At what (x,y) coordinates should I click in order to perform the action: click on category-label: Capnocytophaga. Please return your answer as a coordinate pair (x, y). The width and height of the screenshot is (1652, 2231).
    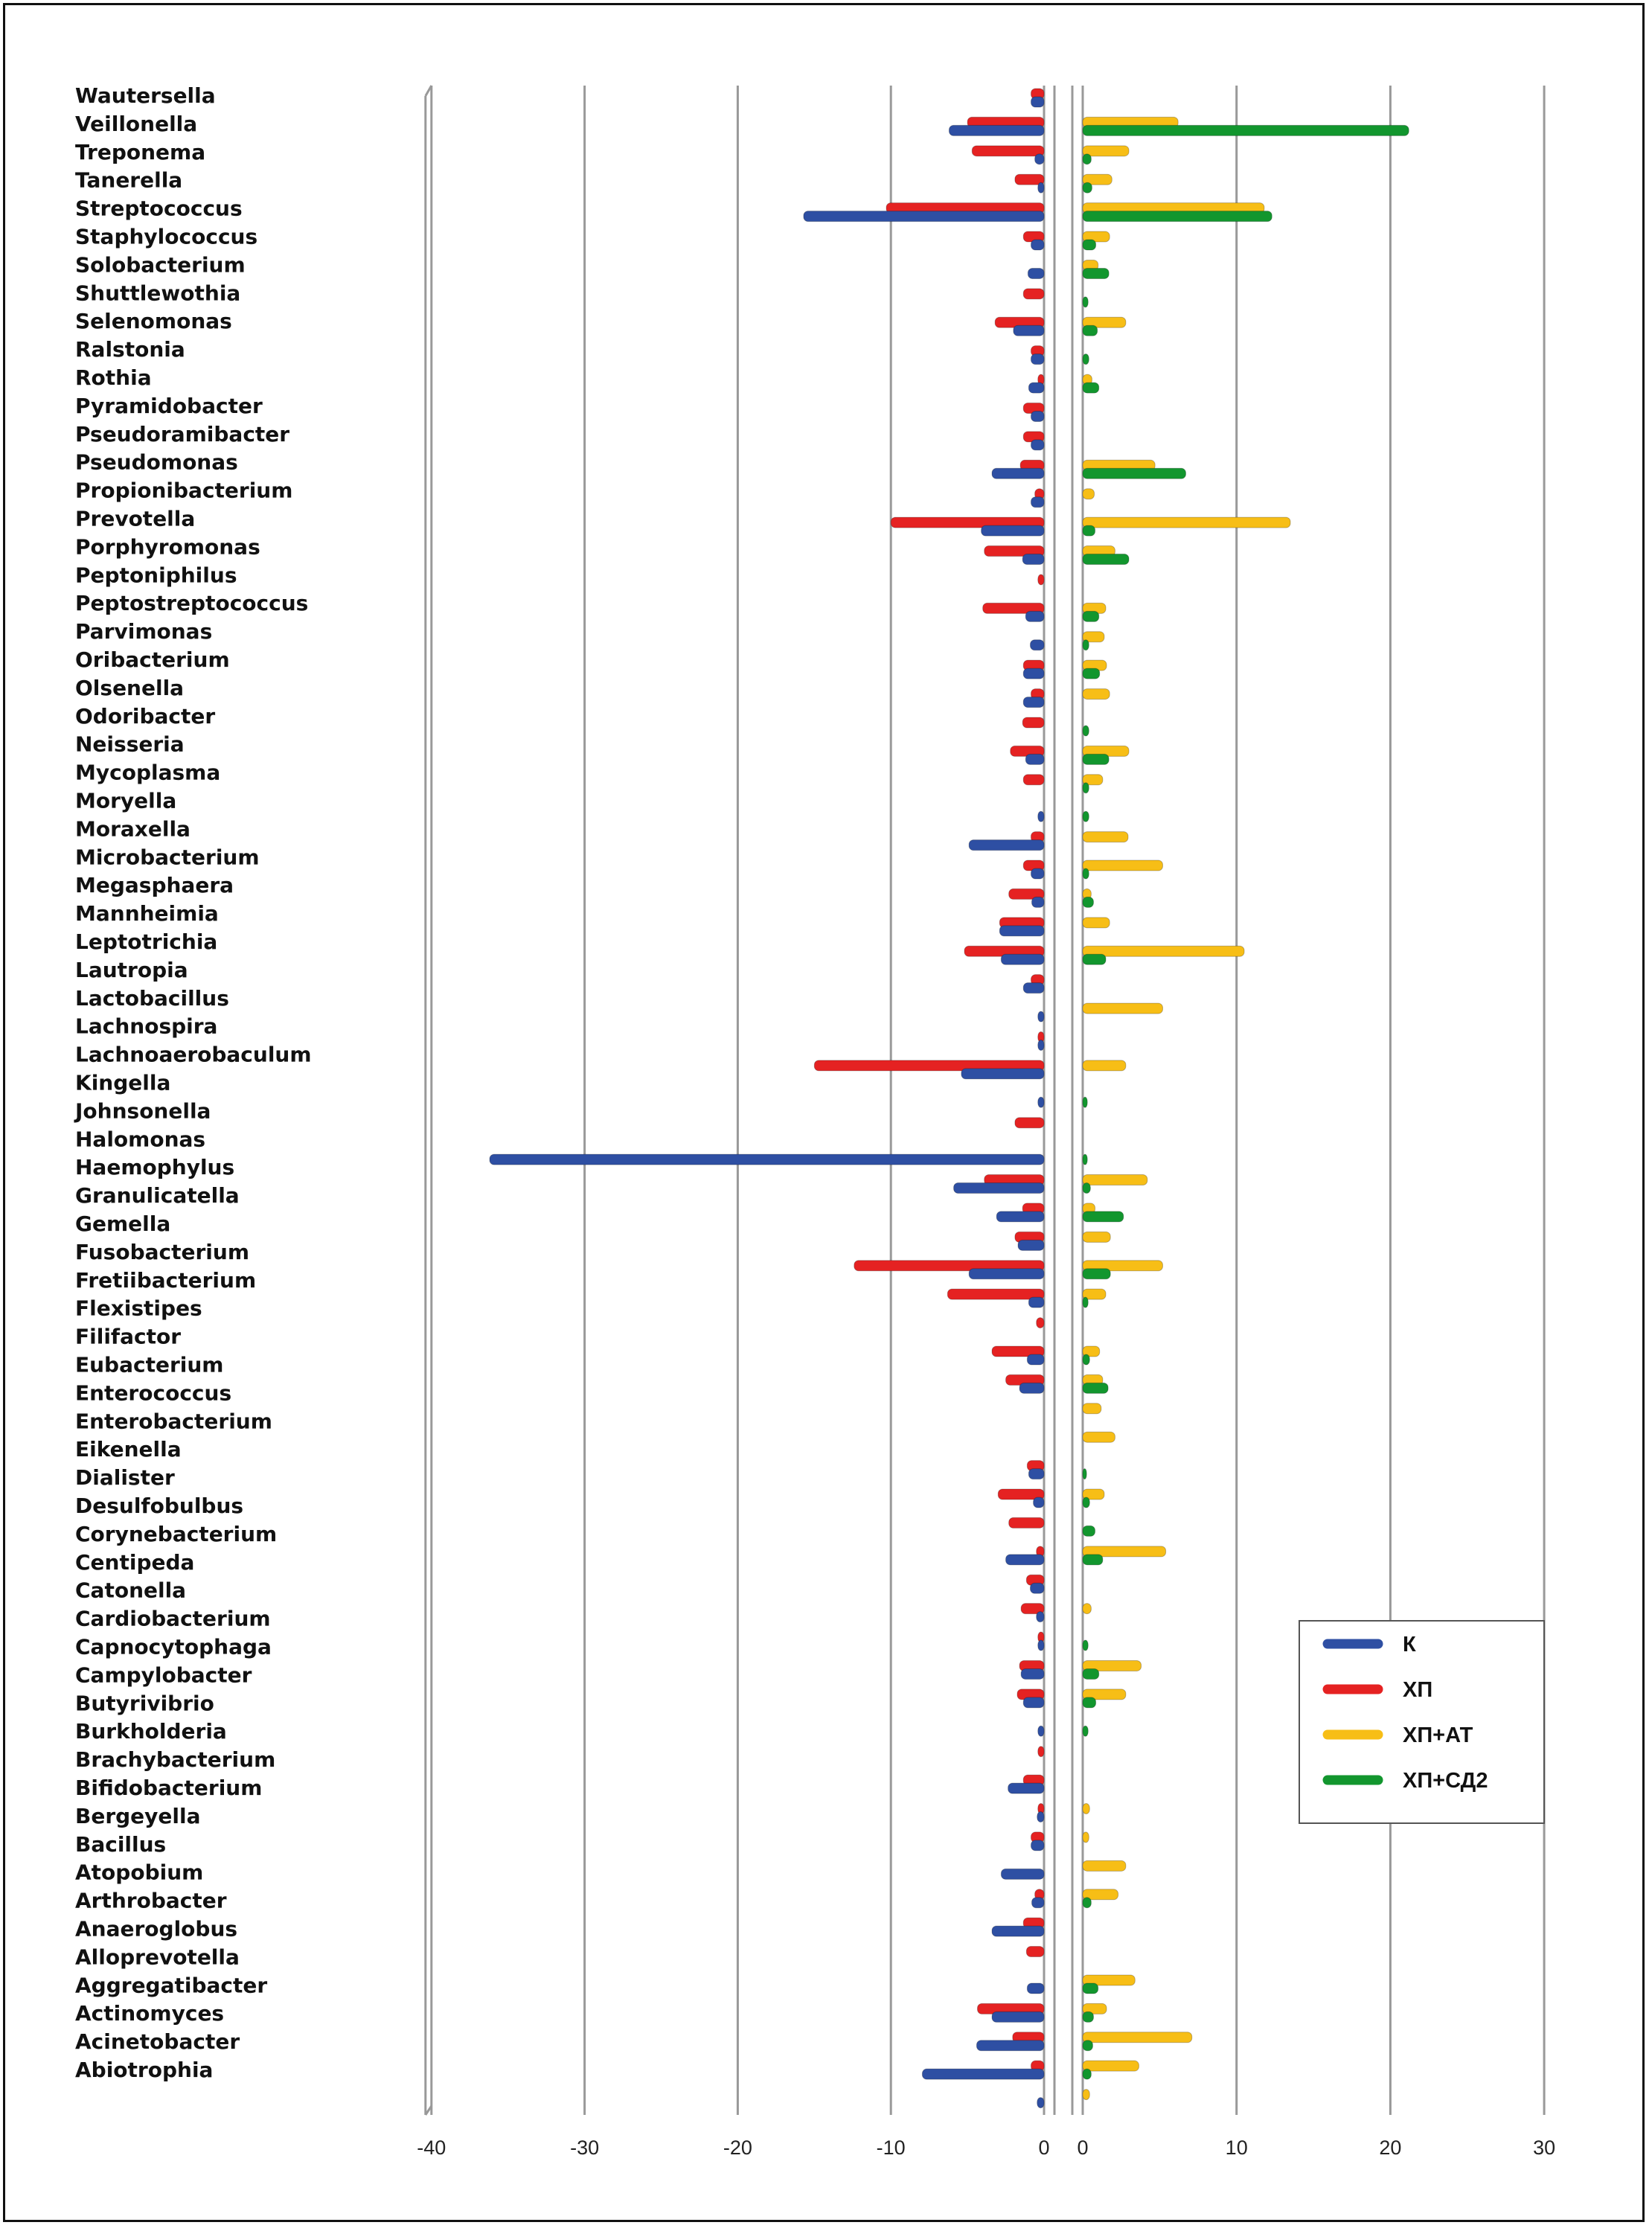
    Looking at the image, I should click on (173, 1647).